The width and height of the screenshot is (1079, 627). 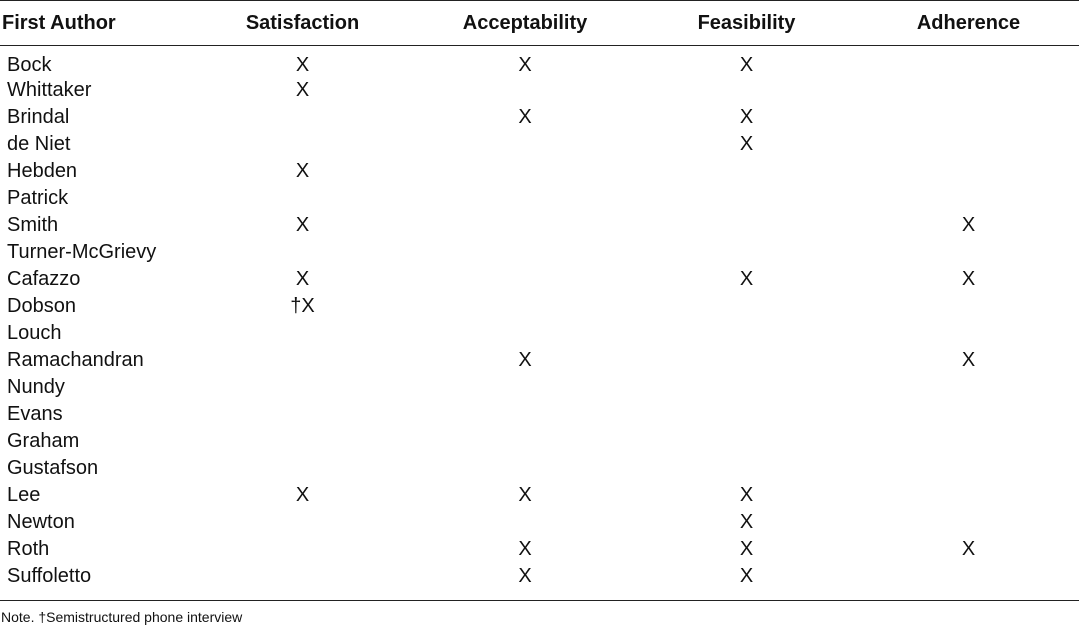 What do you see at coordinates (35, 414) in the screenshot?
I see `author-cell: Evans` at bounding box center [35, 414].